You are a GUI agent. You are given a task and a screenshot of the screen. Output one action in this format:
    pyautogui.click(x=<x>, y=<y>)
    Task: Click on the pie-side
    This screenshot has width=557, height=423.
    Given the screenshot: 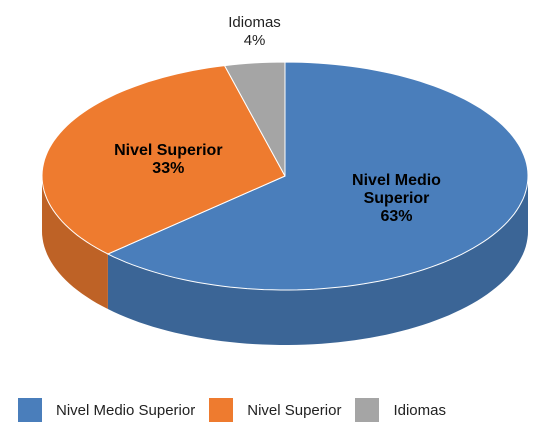 What is the action you would take?
    pyautogui.click(x=75, y=242)
    